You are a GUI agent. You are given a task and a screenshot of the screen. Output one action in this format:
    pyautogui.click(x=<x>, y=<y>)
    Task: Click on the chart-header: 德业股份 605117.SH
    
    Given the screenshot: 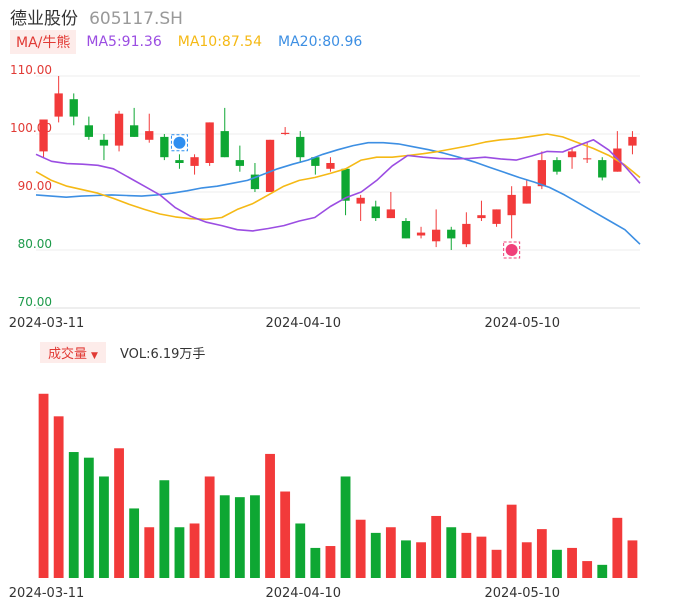 What is the action you would take?
    pyautogui.click(x=96, y=16)
    